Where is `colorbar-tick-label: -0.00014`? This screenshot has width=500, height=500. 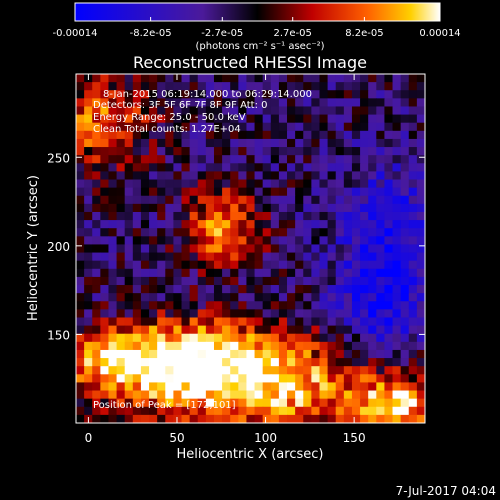
colorbar-tick-label: -0.00014 is located at coordinates (75, 33).